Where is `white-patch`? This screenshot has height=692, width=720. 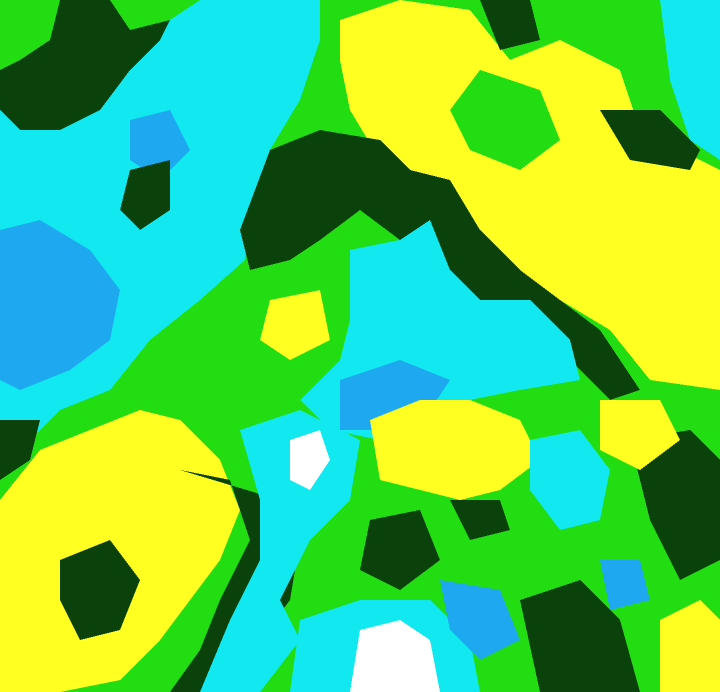 white-patch is located at coordinates (310, 460).